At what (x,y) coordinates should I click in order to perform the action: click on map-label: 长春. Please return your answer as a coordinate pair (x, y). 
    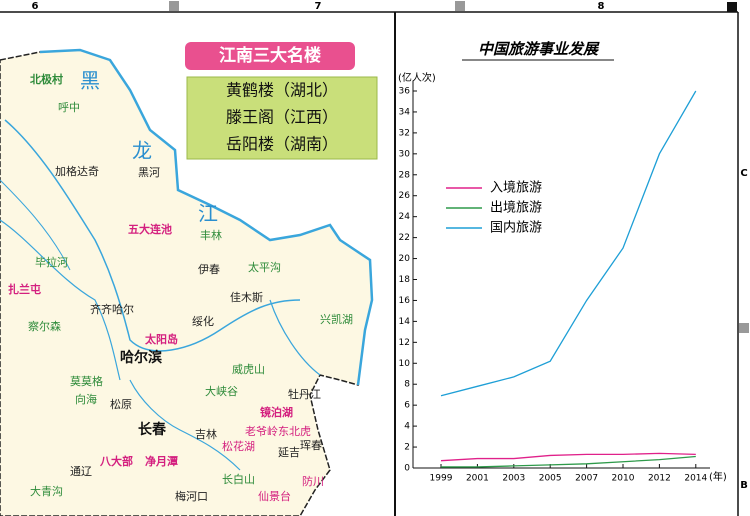
    Looking at the image, I should click on (152, 429).